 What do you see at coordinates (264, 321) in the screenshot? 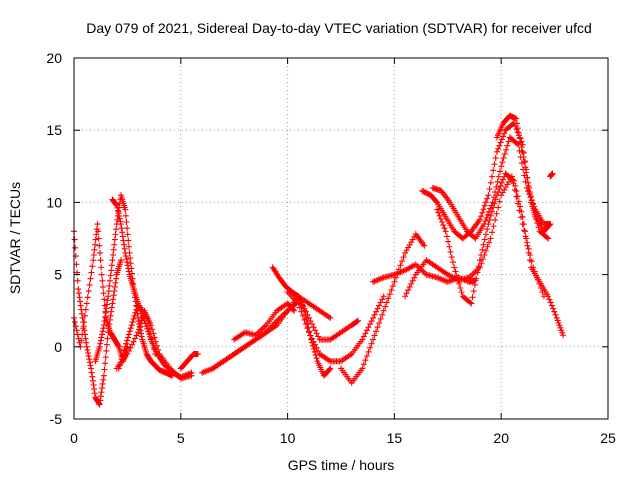
I see `series-track-j` at bounding box center [264, 321].